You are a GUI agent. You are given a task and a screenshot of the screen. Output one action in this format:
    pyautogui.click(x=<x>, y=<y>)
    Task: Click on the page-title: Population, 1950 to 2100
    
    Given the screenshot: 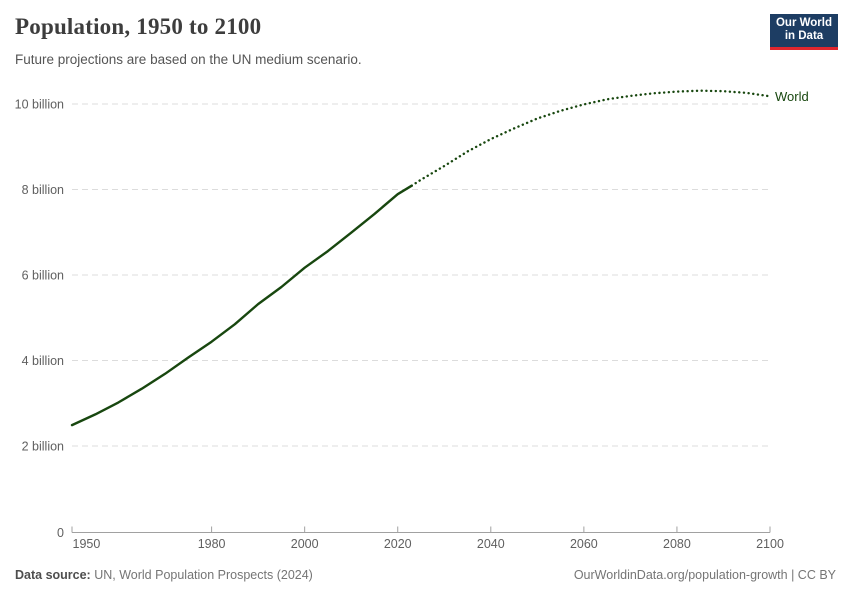 What is the action you would take?
    pyautogui.click(x=138, y=26)
    